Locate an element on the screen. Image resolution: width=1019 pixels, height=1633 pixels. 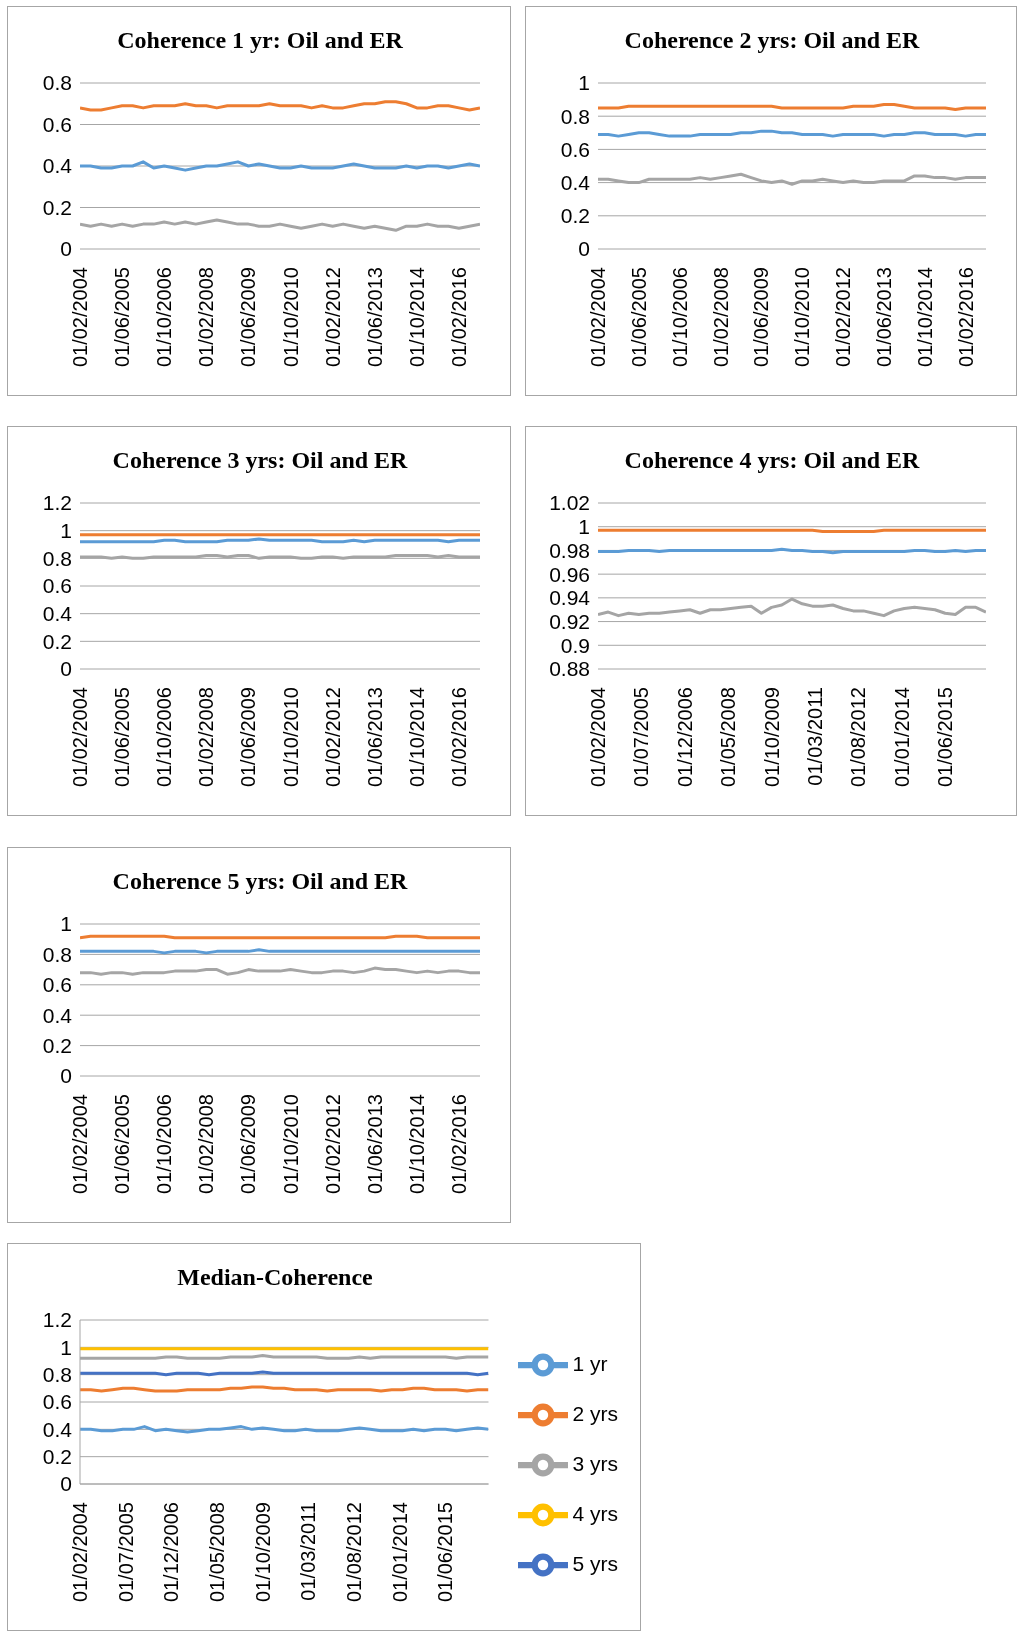
y-tick-label: 0.96 is located at coordinates (569, 574).